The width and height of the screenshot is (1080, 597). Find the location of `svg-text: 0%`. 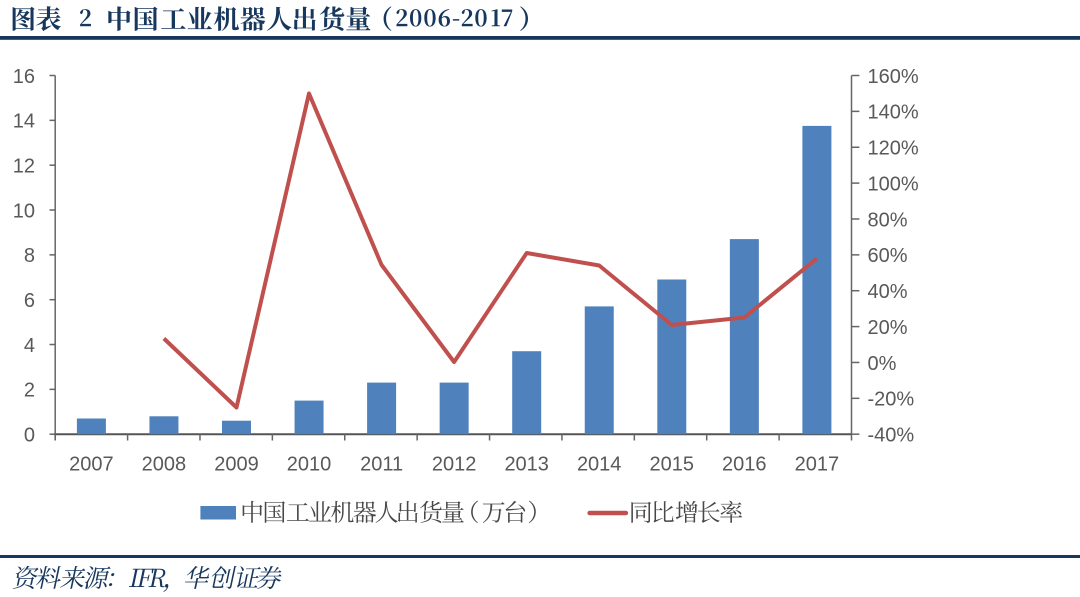

svg-text: 0% is located at coordinates (882, 364).